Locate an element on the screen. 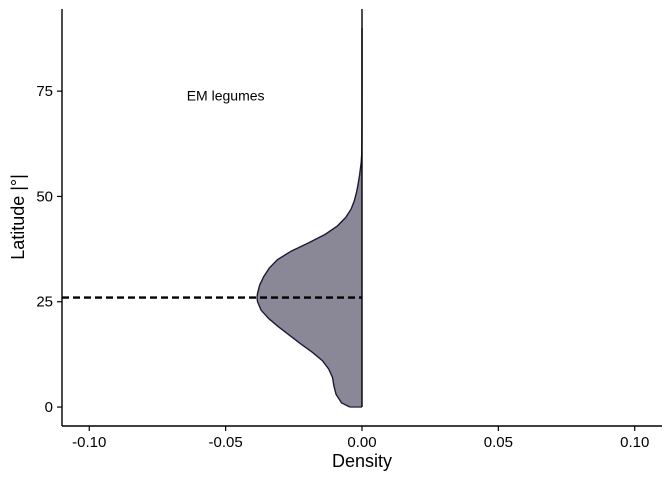 Image resolution: width=672 pixels, height=480 pixels. y-tick-label: 75 is located at coordinates (44, 91).